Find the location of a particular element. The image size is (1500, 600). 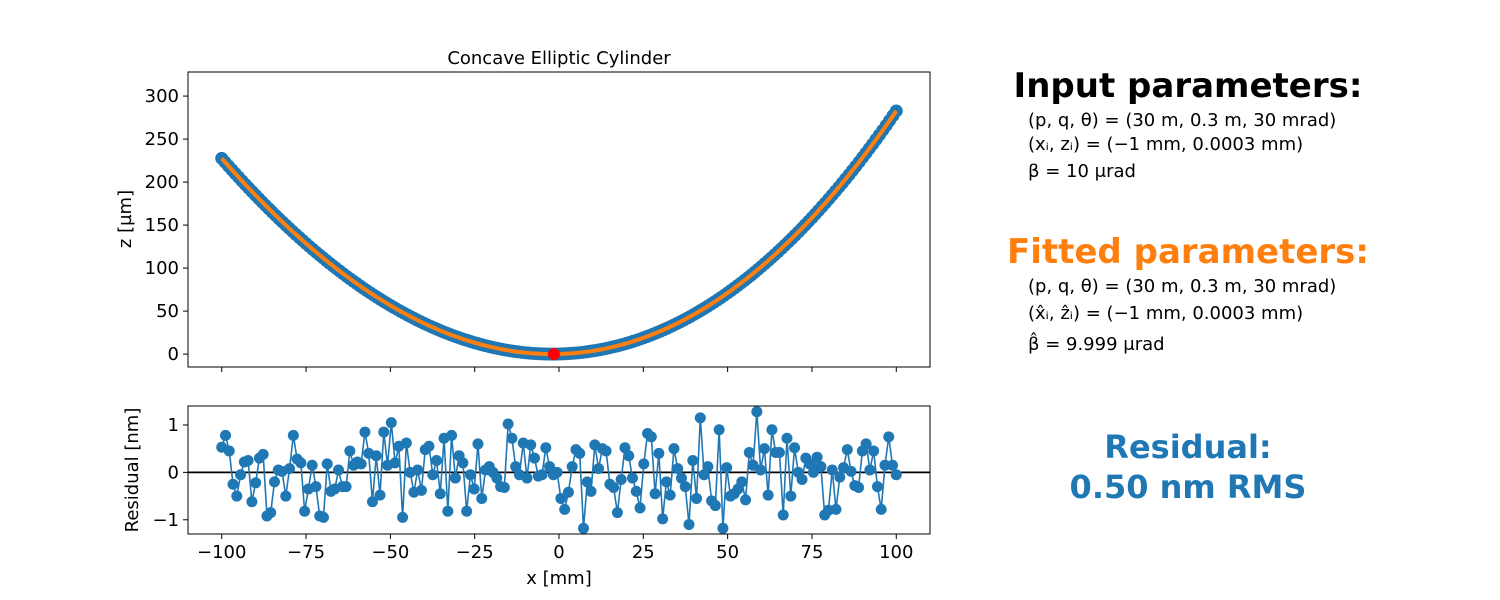

x-tick-label: 100 is located at coordinates (896, 552).